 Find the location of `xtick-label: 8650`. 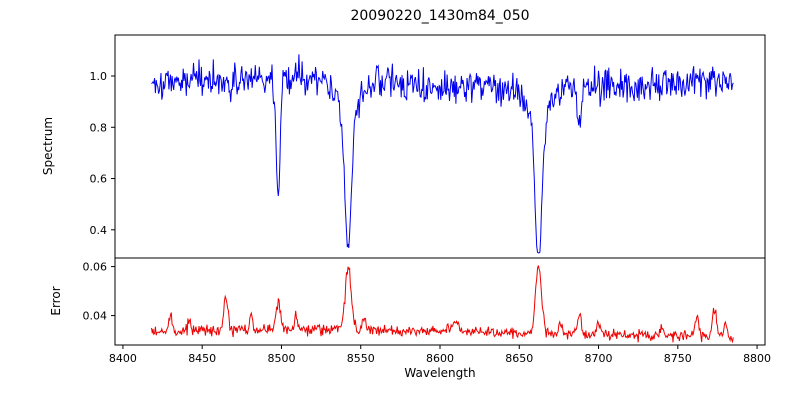

xtick-label: 8650 is located at coordinates (519, 358).